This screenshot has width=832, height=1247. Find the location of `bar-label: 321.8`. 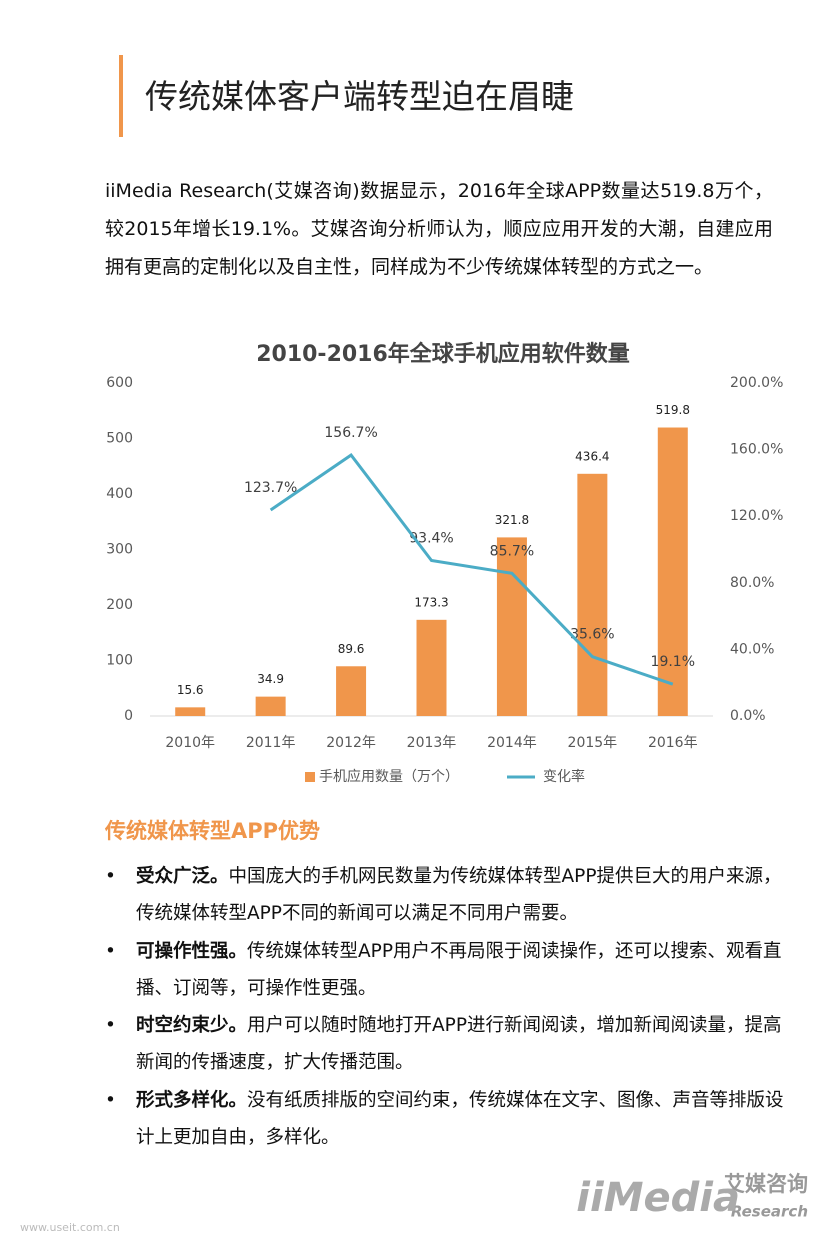

bar-label: 321.8 is located at coordinates (512, 520).